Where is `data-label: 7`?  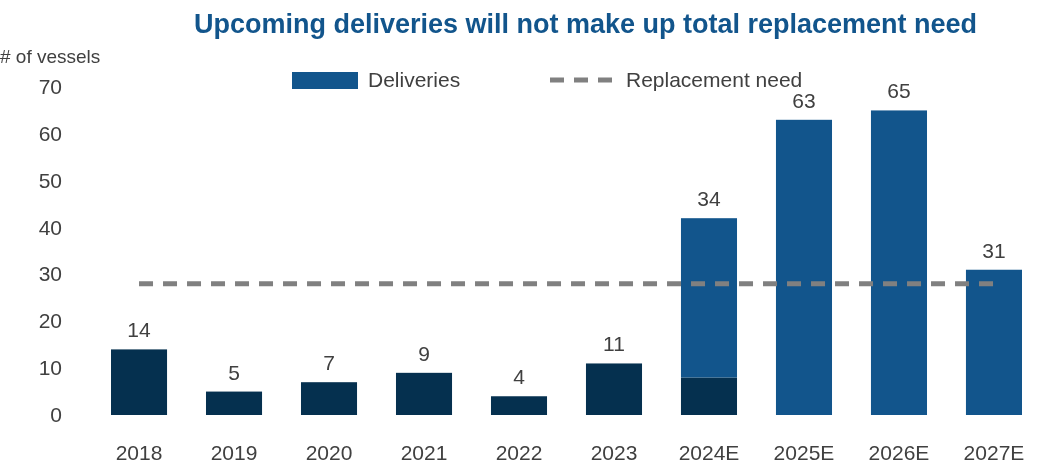
data-label: 7 is located at coordinates (329, 363).